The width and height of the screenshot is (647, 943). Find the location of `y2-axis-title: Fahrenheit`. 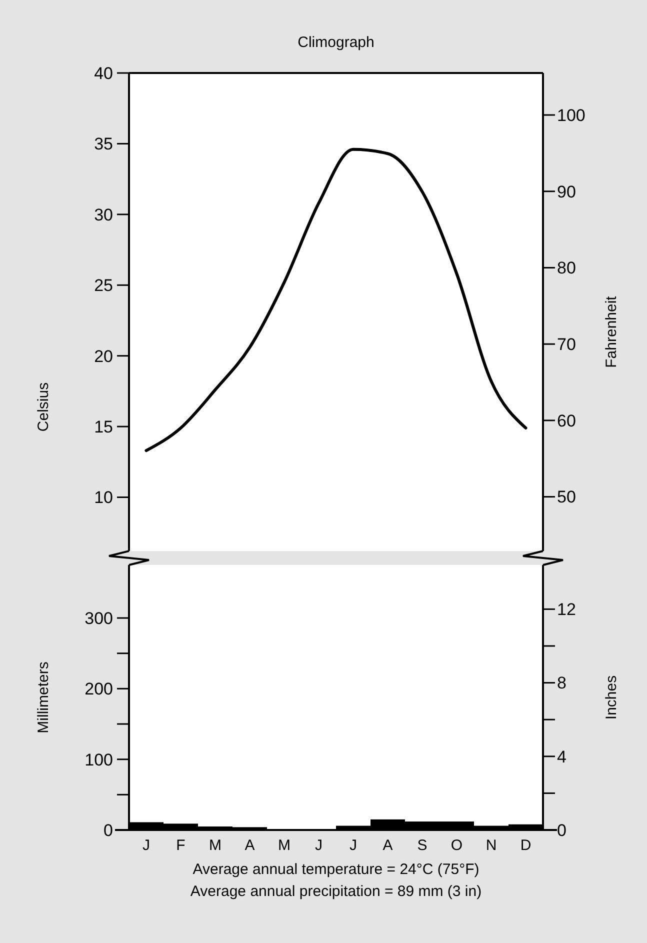

y2-axis-title: Fahrenheit is located at coordinates (611, 331).